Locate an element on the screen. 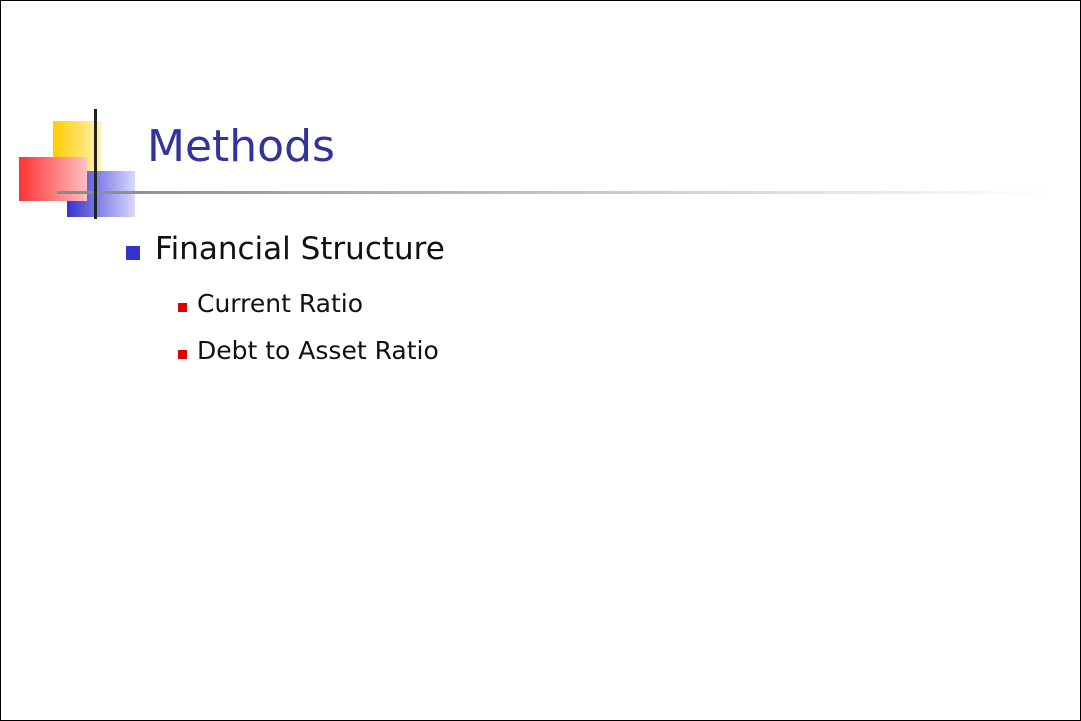  bullet-icon is located at coordinates (133, 253).